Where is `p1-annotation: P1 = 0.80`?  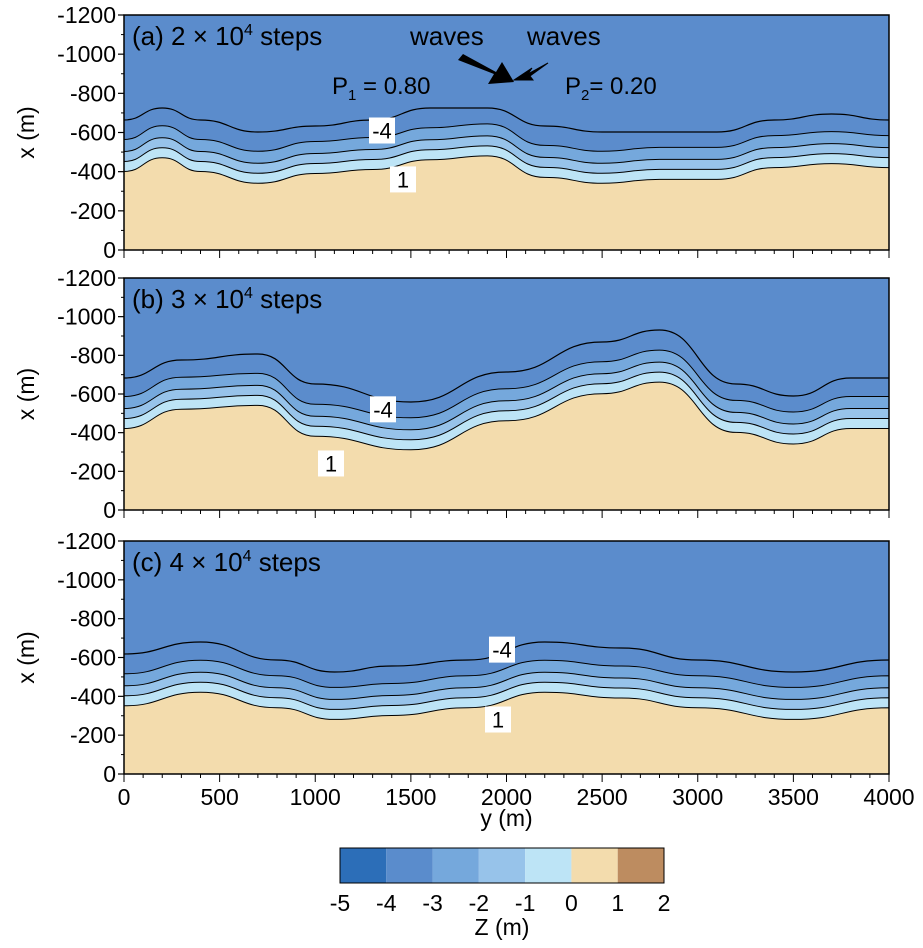 p1-annotation: P1 = 0.80 is located at coordinates (381, 88).